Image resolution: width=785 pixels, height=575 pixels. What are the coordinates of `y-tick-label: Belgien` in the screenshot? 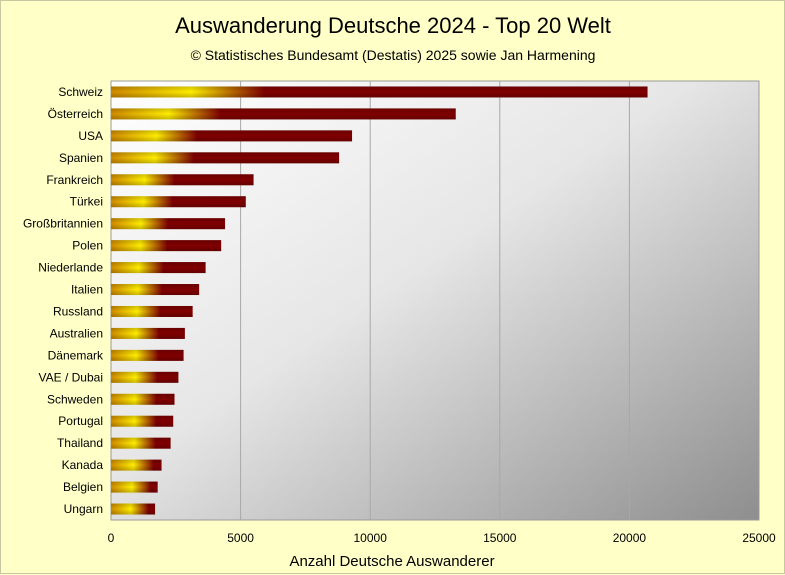 It's located at (83, 487).